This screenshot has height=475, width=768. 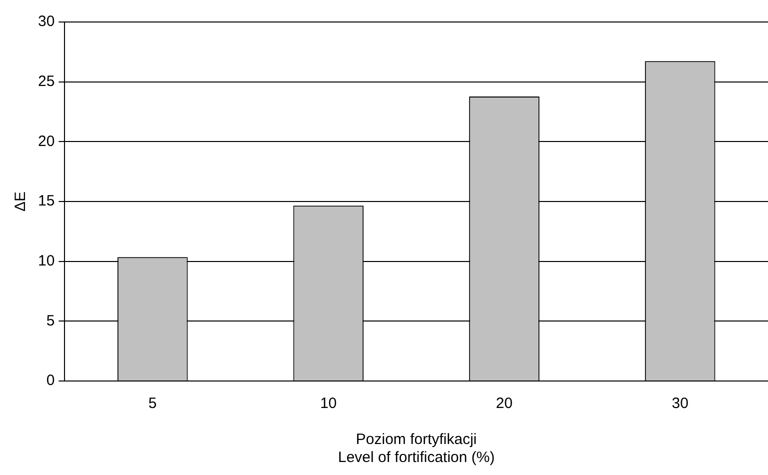 What do you see at coordinates (152, 403) in the screenshot?
I see `x-tick-label: 5` at bounding box center [152, 403].